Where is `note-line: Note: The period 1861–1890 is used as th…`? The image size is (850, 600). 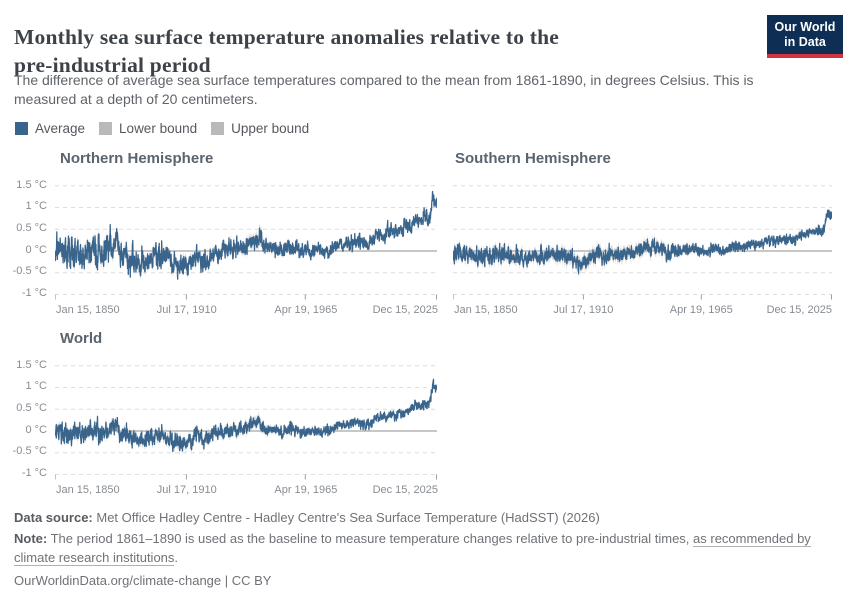 note-line: Note: The period 1861–1890 is used as th… is located at coordinates (425, 548).